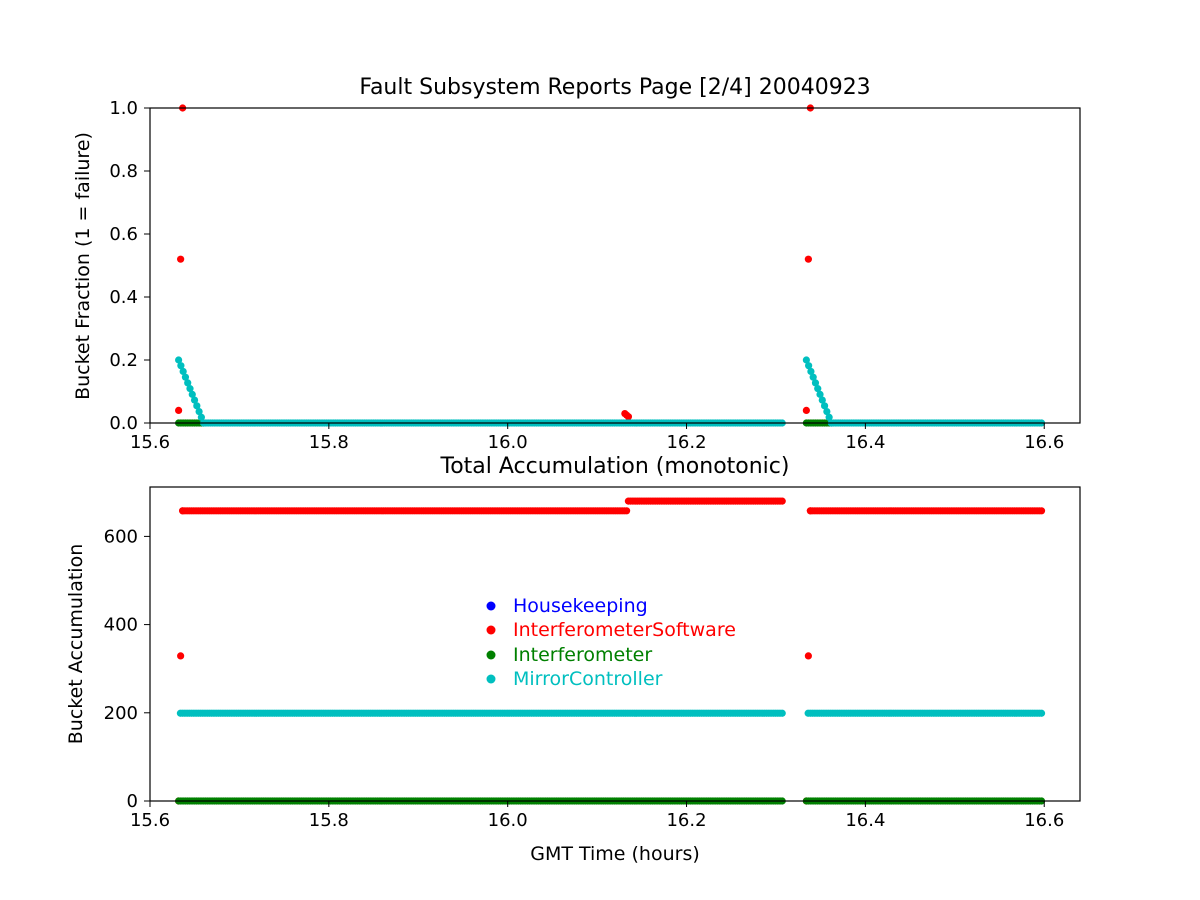  I want to click on legend-entry-interferometersoftware: InterferometerSoftware, so click(611, 630).